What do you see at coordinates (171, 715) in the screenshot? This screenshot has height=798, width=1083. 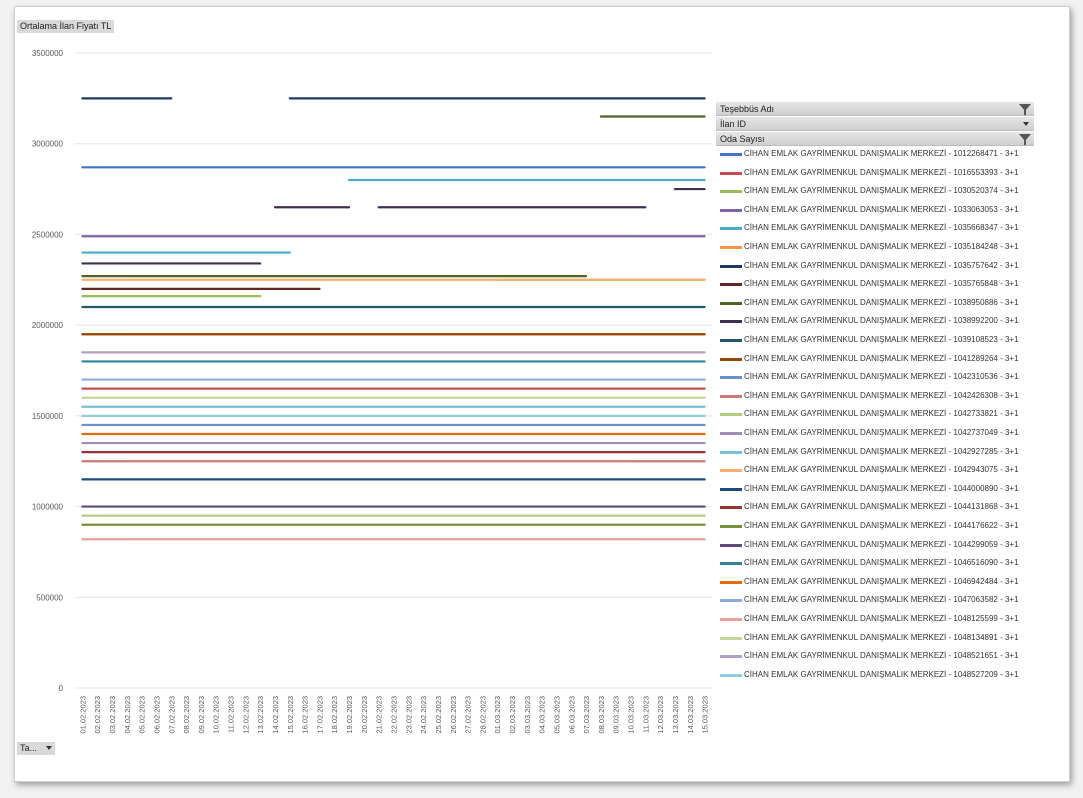 I see `x-tick-label: 07.02.2023` at bounding box center [171, 715].